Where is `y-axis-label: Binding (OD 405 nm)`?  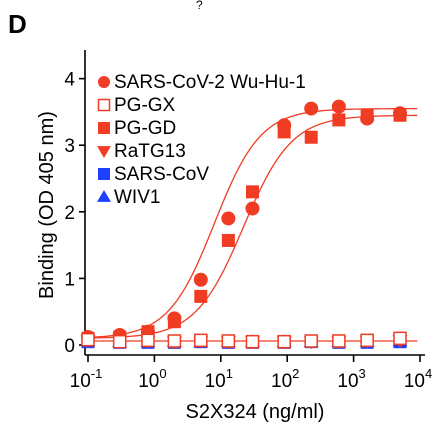
y-axis-label: Binding (OD 405 nm) is located at coordinates (47, 205).